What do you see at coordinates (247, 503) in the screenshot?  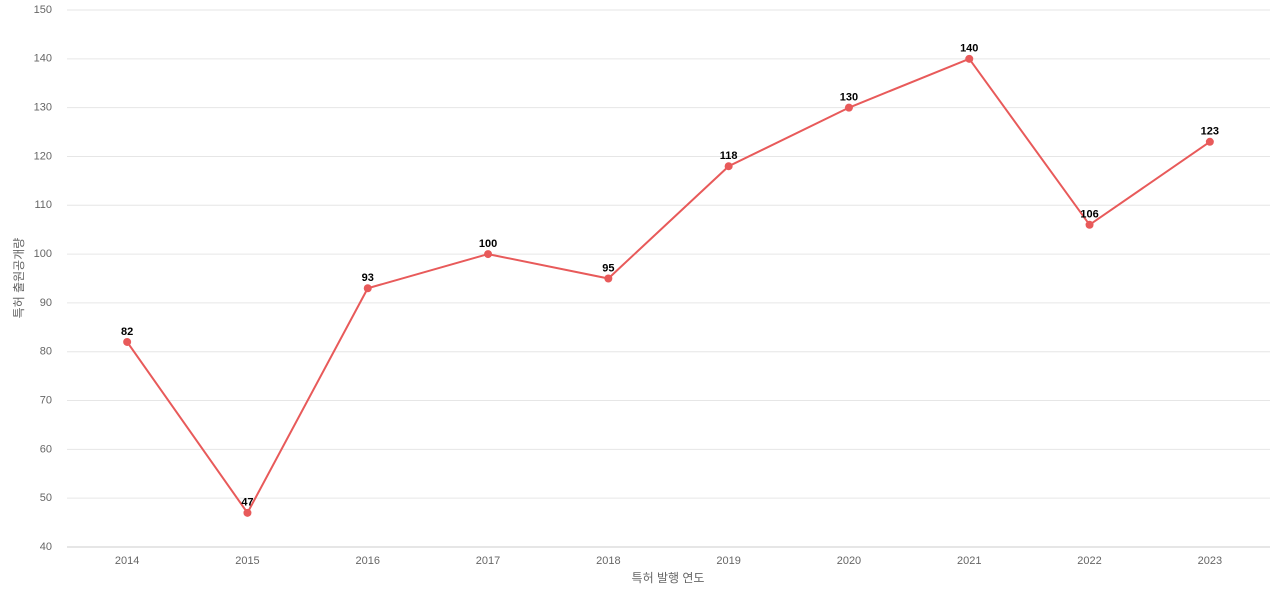 I see `value-label: 47` at bounding box center [247, 503].